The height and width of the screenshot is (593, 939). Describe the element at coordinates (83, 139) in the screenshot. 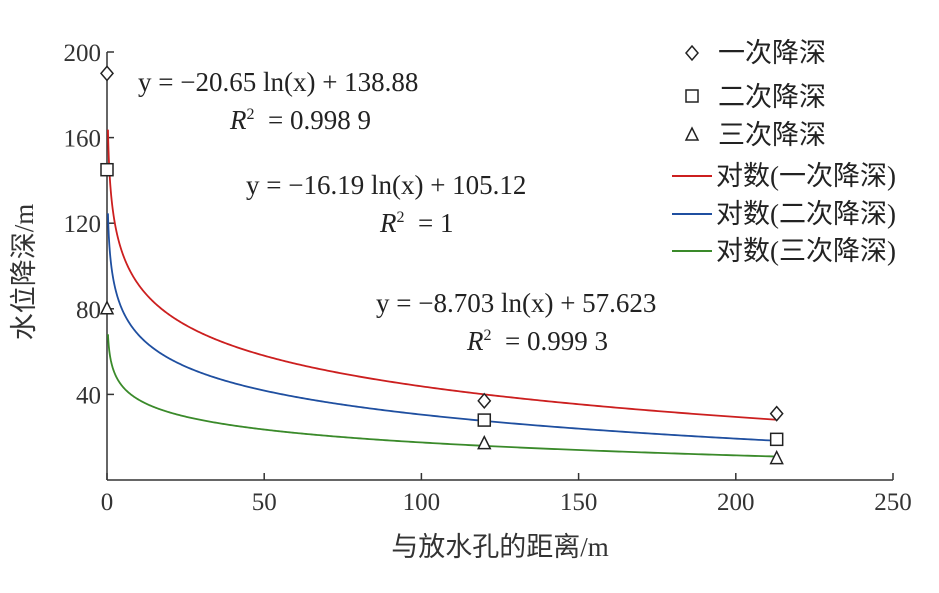

I see `y-tick-label: 160` at that location.